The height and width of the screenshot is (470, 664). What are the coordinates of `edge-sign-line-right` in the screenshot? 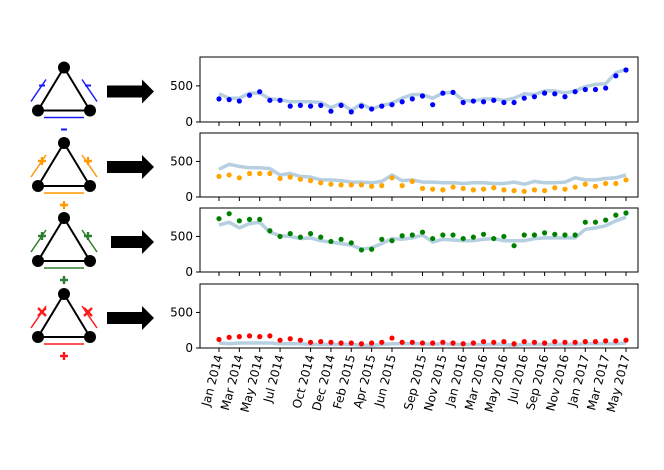 It's located at (89, 90).